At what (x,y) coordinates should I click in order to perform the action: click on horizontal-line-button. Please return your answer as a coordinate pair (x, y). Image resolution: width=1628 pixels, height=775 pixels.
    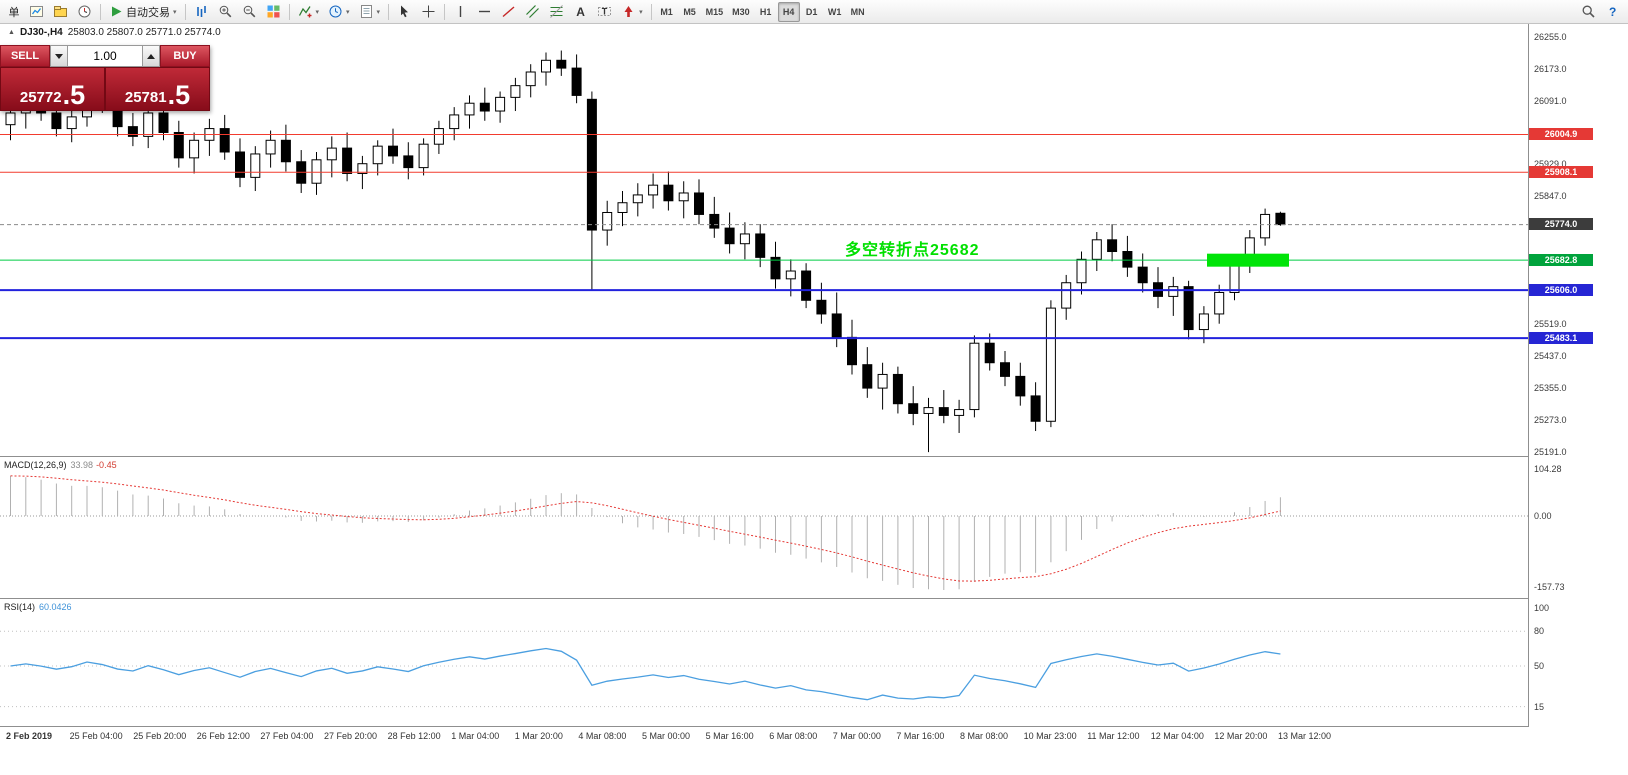
    Looking at the image, I should click on (484, 12).